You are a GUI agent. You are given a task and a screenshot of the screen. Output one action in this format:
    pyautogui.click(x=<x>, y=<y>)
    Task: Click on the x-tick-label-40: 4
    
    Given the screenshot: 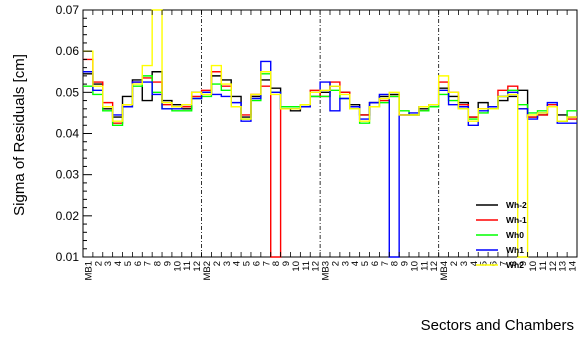 What is the action you would take?
    pyautogui.click(x=474, y=263)
    